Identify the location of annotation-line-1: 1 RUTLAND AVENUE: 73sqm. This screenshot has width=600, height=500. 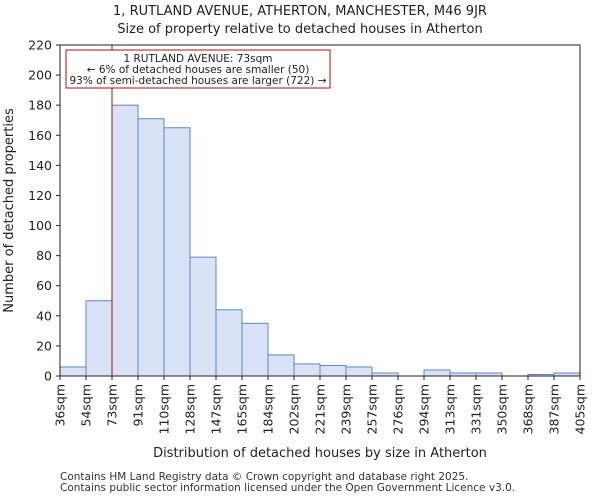
(197, 59).